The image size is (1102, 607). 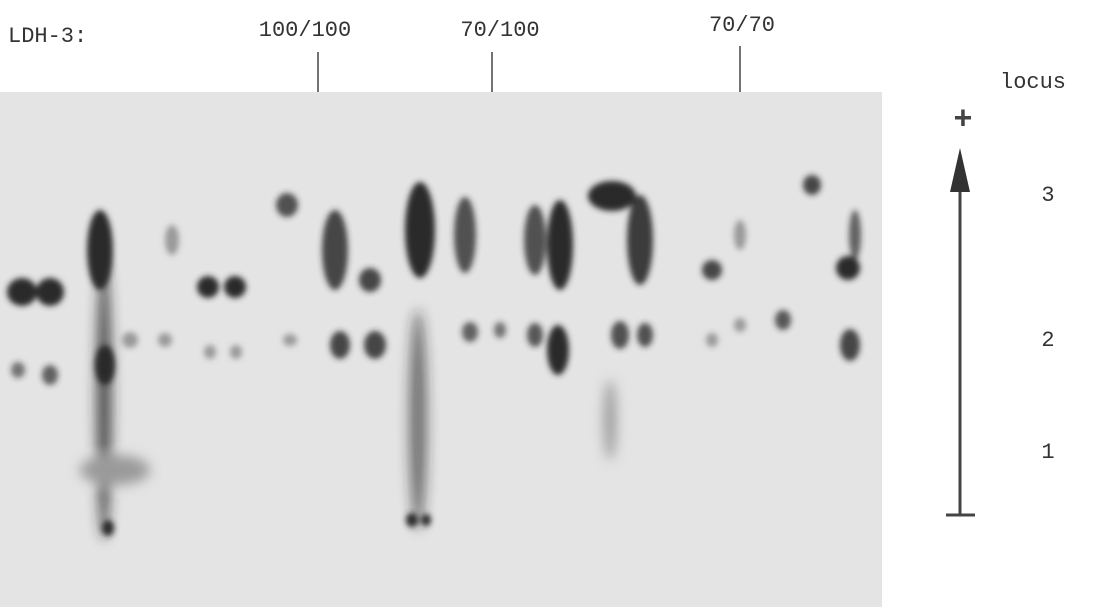 What do you see at coordinates (47, 36) in the screenshot?
I see `header-label: LDH-3:` at bounding box center [47, 36].